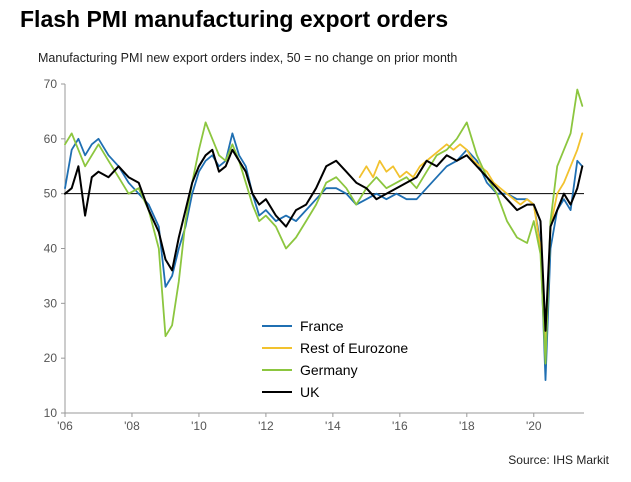 This screenshot has height=482, width=631. Describe the element at coordinates (558, 460) in the screenshot. I see `source-note: Source: IHS Markit` at that location.